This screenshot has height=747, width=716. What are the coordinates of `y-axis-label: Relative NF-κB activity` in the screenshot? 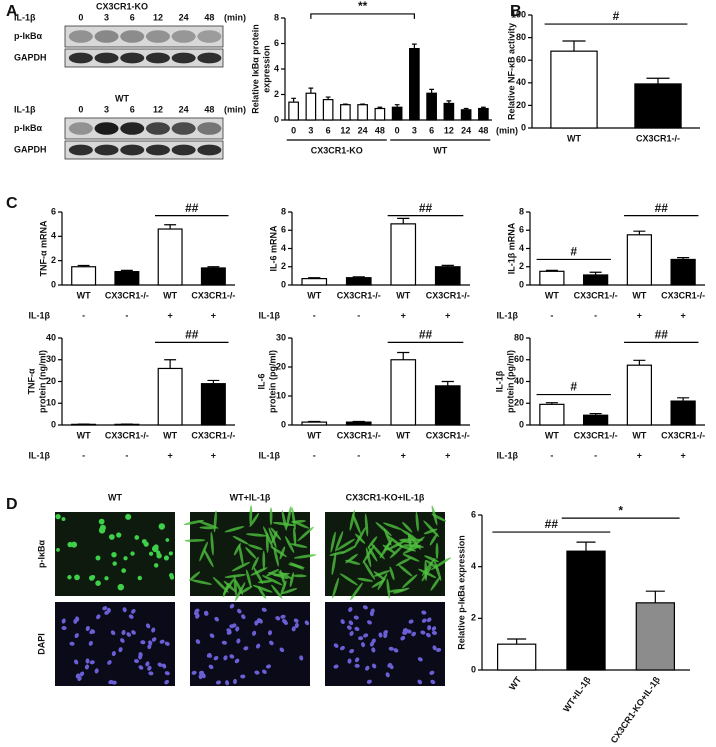 It's located at (511, 71).